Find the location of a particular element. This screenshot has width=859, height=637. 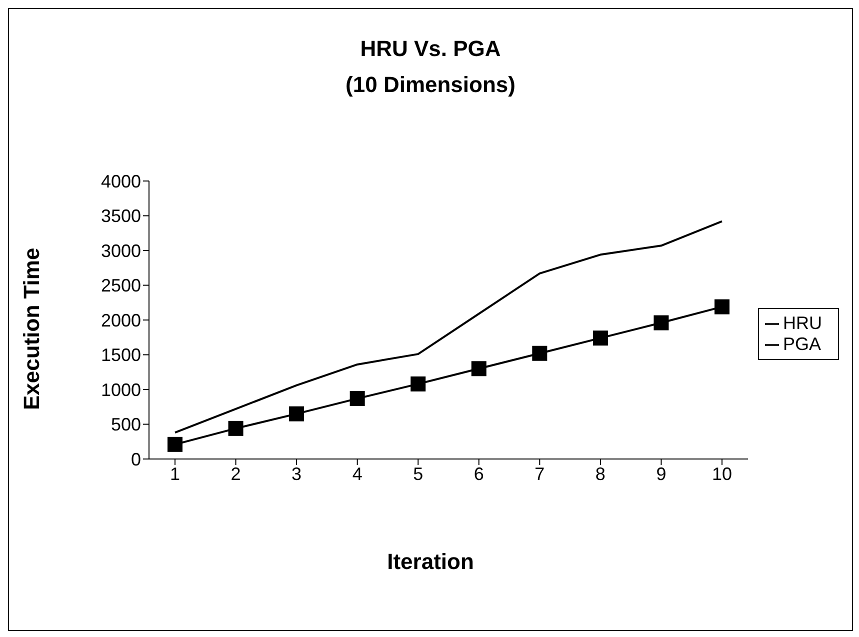

legend-label: PGA is located at coordinates (802, 344).